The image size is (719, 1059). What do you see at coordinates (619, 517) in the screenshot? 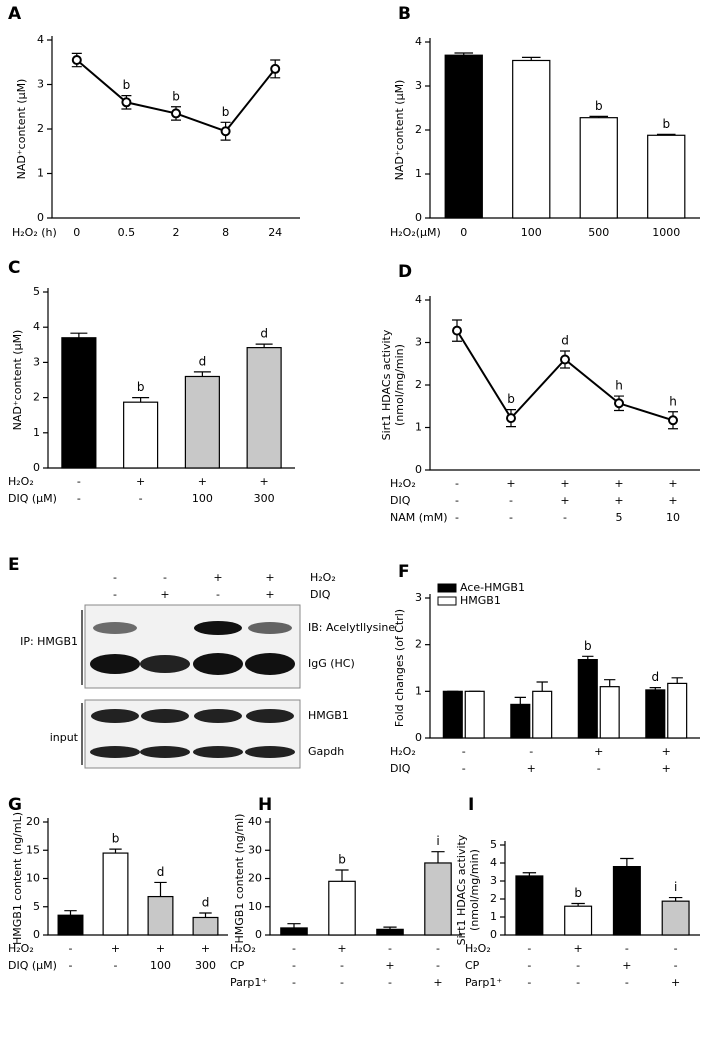
I see `condition-value: 5` at bounding box center [619, 517].